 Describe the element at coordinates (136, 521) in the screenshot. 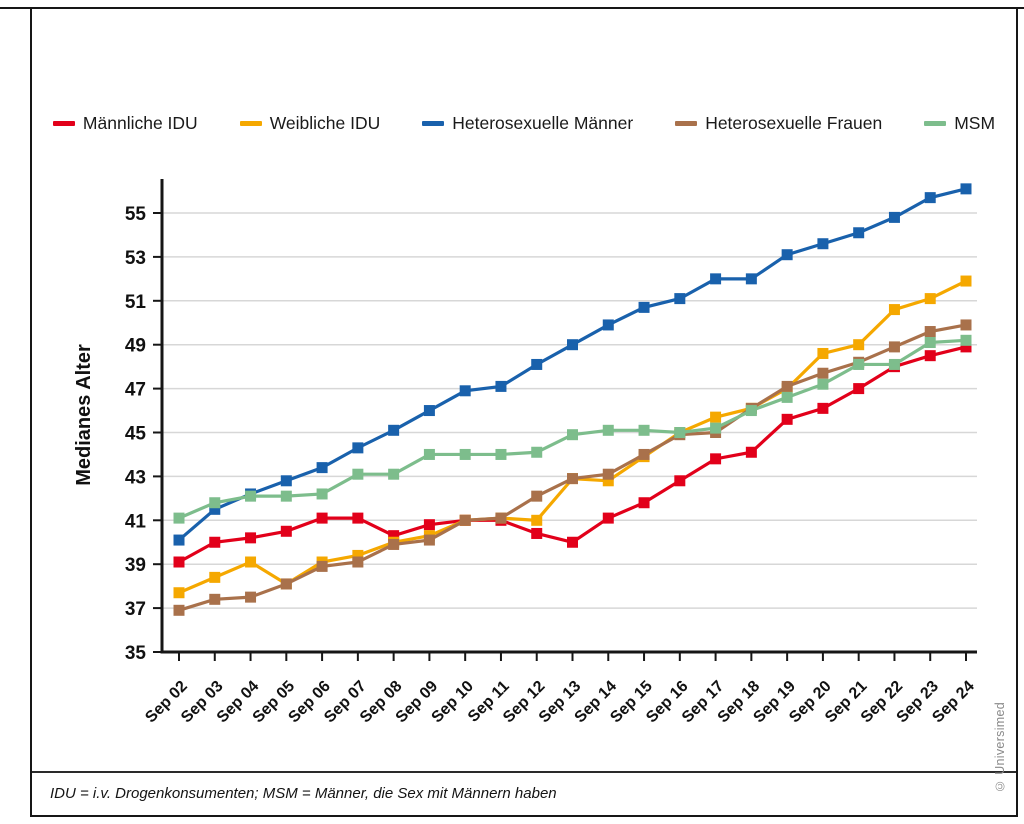

I see `y-tick-label: 41` at that location.